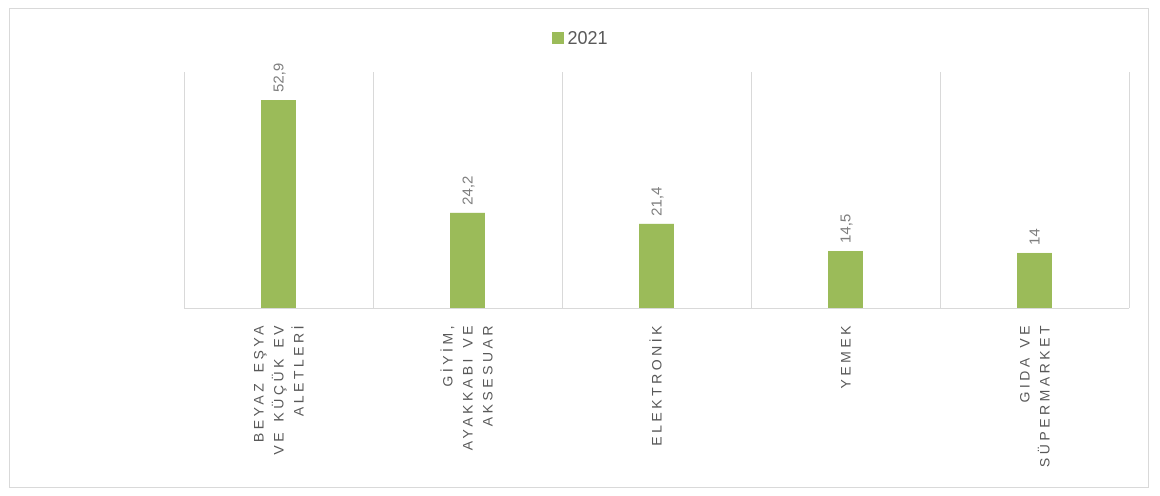 This screenshot has height=496, width=1160. What do you see at coordinates (656, 384) in the screenshot?
I see `category-tick-label: ELEKTRONİK` at bounding box center [656, 384].